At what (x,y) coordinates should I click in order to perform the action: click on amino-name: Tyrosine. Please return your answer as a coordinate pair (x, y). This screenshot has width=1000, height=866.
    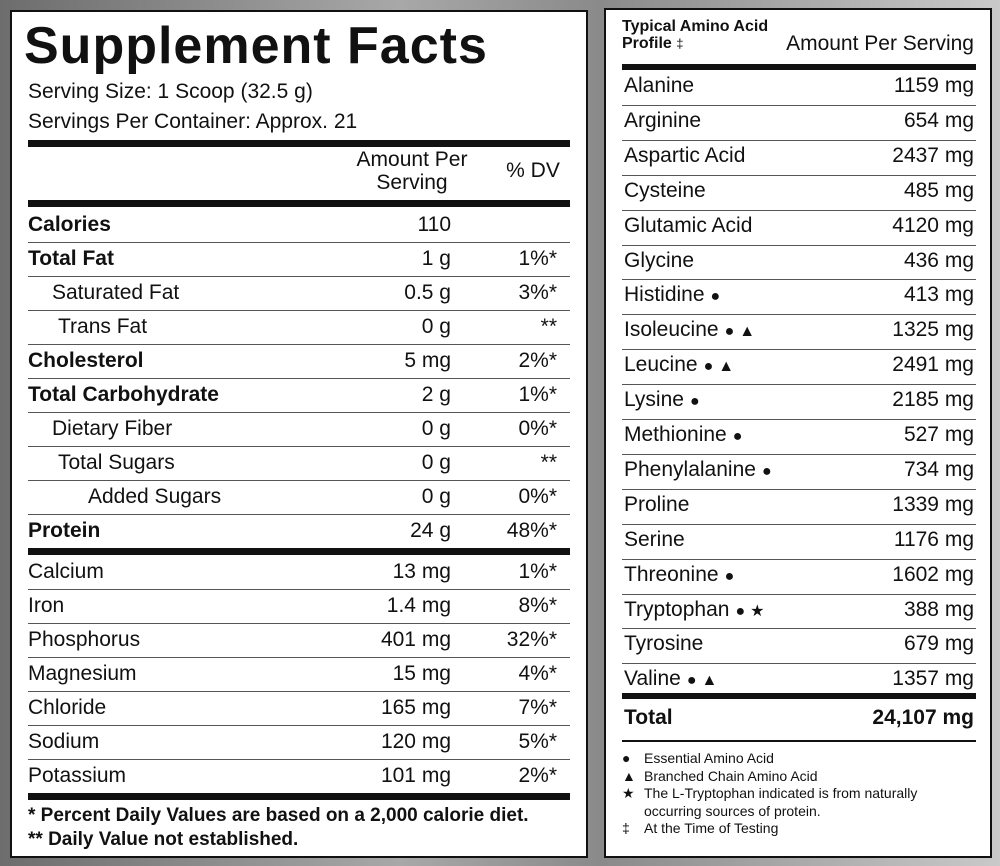
    Looking at the image, I should click on (663, 644).